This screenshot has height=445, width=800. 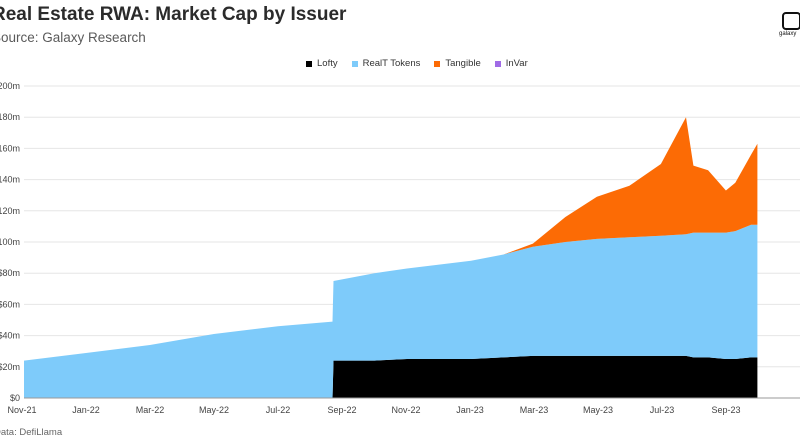 What do you see at coordinates (278, 410) in the screenshot?
I see `x-tick-label: Jul-22` at bounding box center [278, 410].